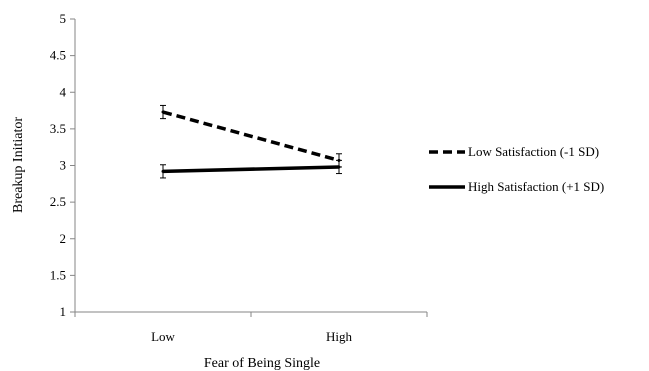  What do you see at coordinates (58, 128) in the screenshot?
I see `y-tick-label: 3.5` at bounding box center [58, 128].